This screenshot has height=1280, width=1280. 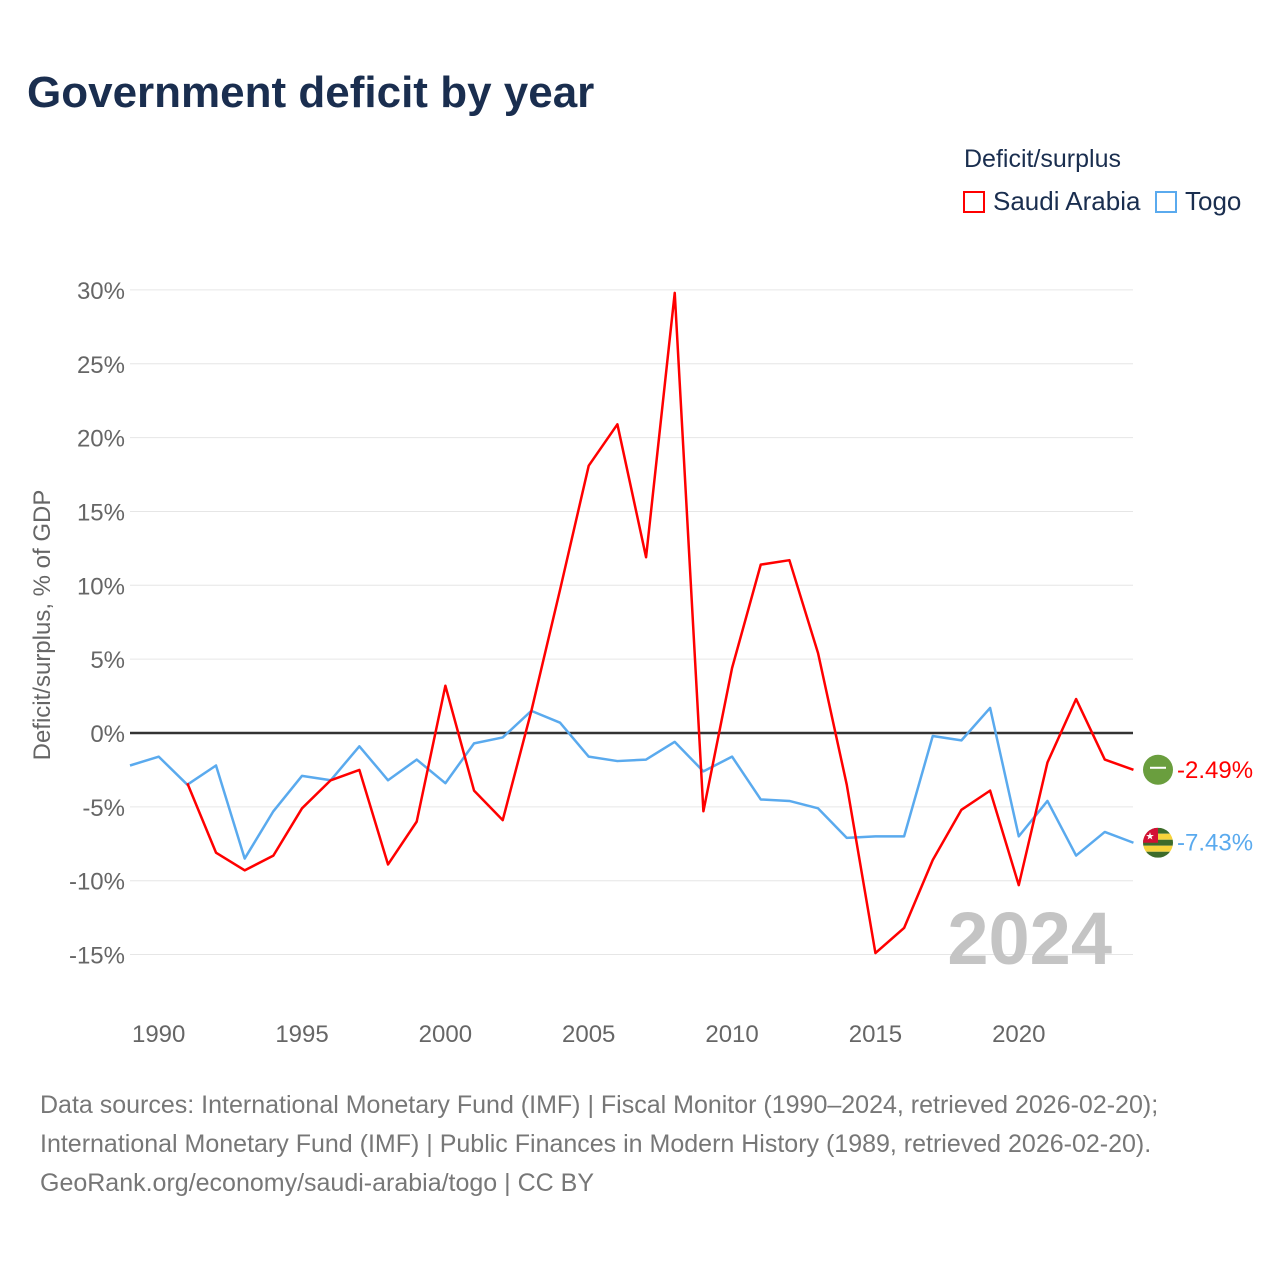 I want to click on y-tick-label: 5%, so click(x=107, y=660).